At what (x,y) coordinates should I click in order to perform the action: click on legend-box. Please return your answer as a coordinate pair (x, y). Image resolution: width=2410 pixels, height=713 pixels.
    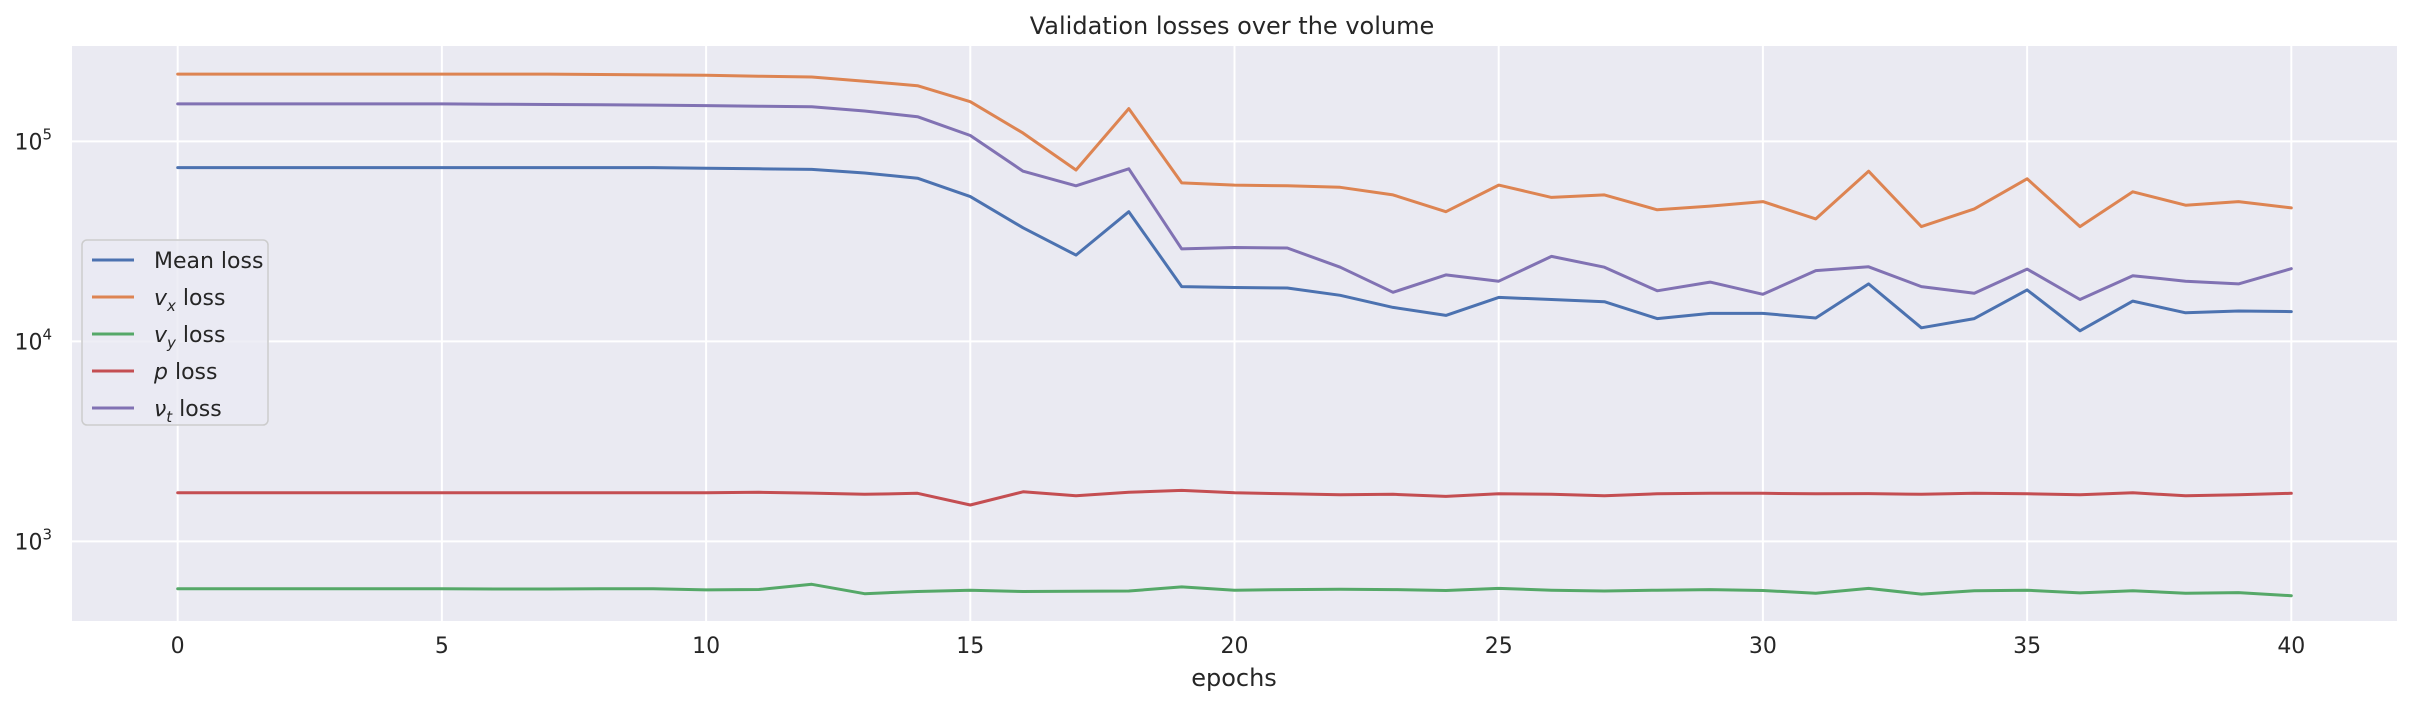
    Looking at the image, I should click on (175, 332).